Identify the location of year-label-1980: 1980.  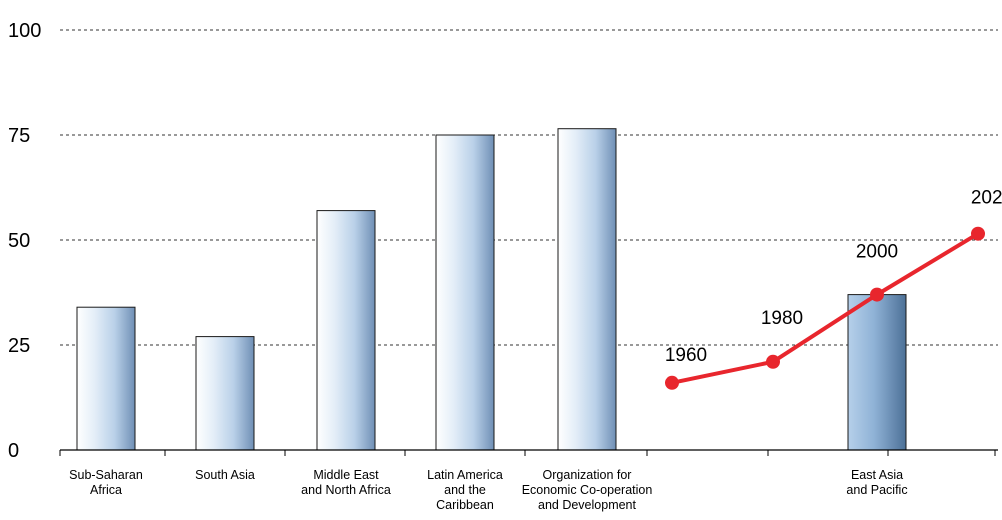
(782, 318).